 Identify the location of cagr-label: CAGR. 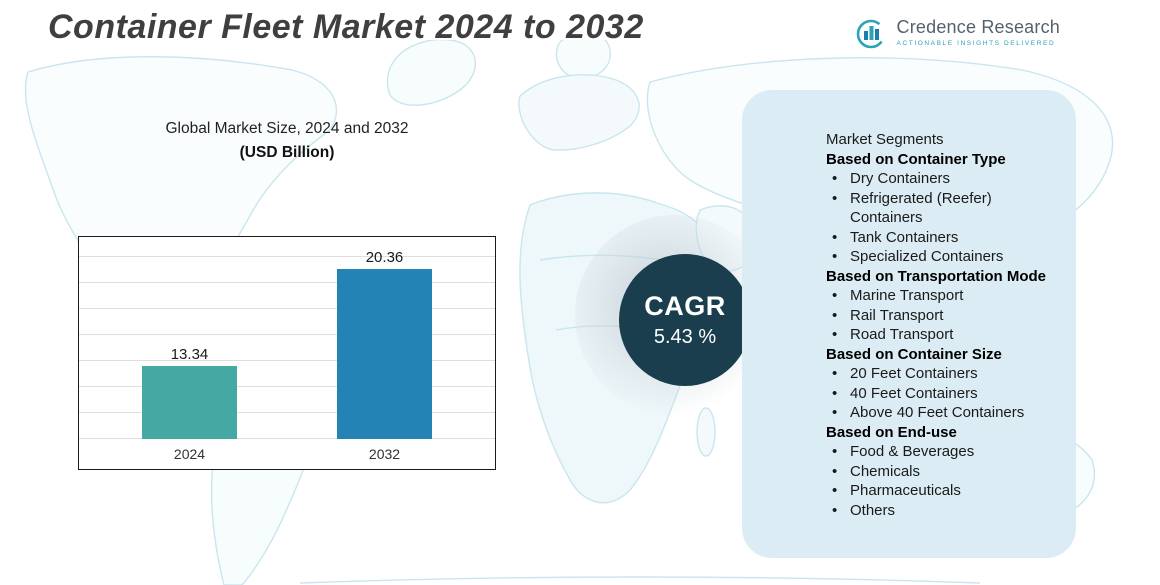
(685, 306).